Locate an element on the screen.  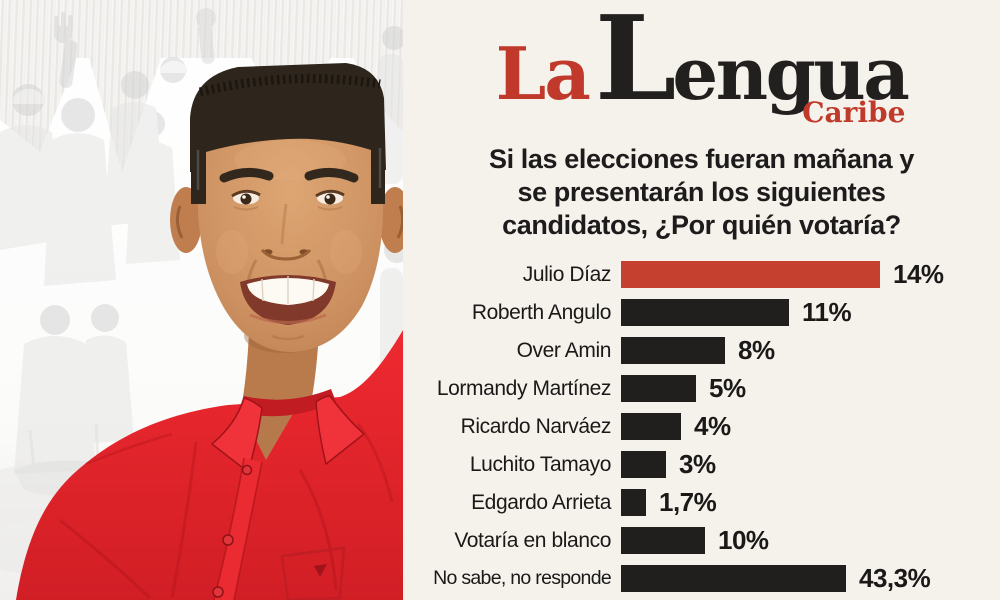
smile is located at coordinates (288, 308).